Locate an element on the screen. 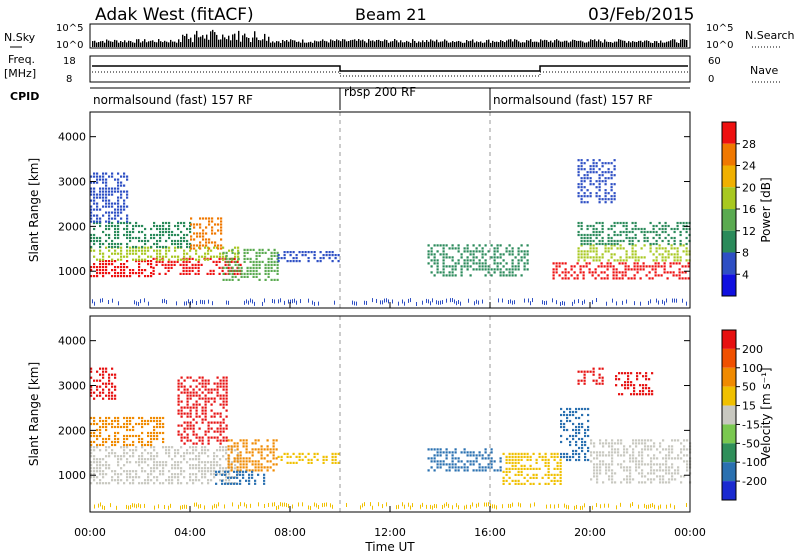  colorbar-tick-label: 12 is located at coordinates (749, 231).